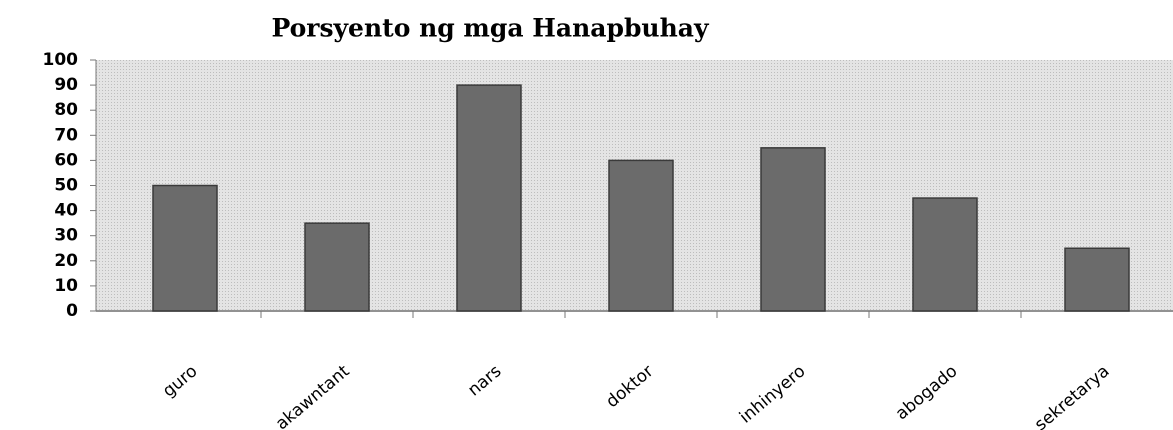  Describe the element at coordinates (66, 135) in the screenshot. I see `y-tick-label: 70` at that location.